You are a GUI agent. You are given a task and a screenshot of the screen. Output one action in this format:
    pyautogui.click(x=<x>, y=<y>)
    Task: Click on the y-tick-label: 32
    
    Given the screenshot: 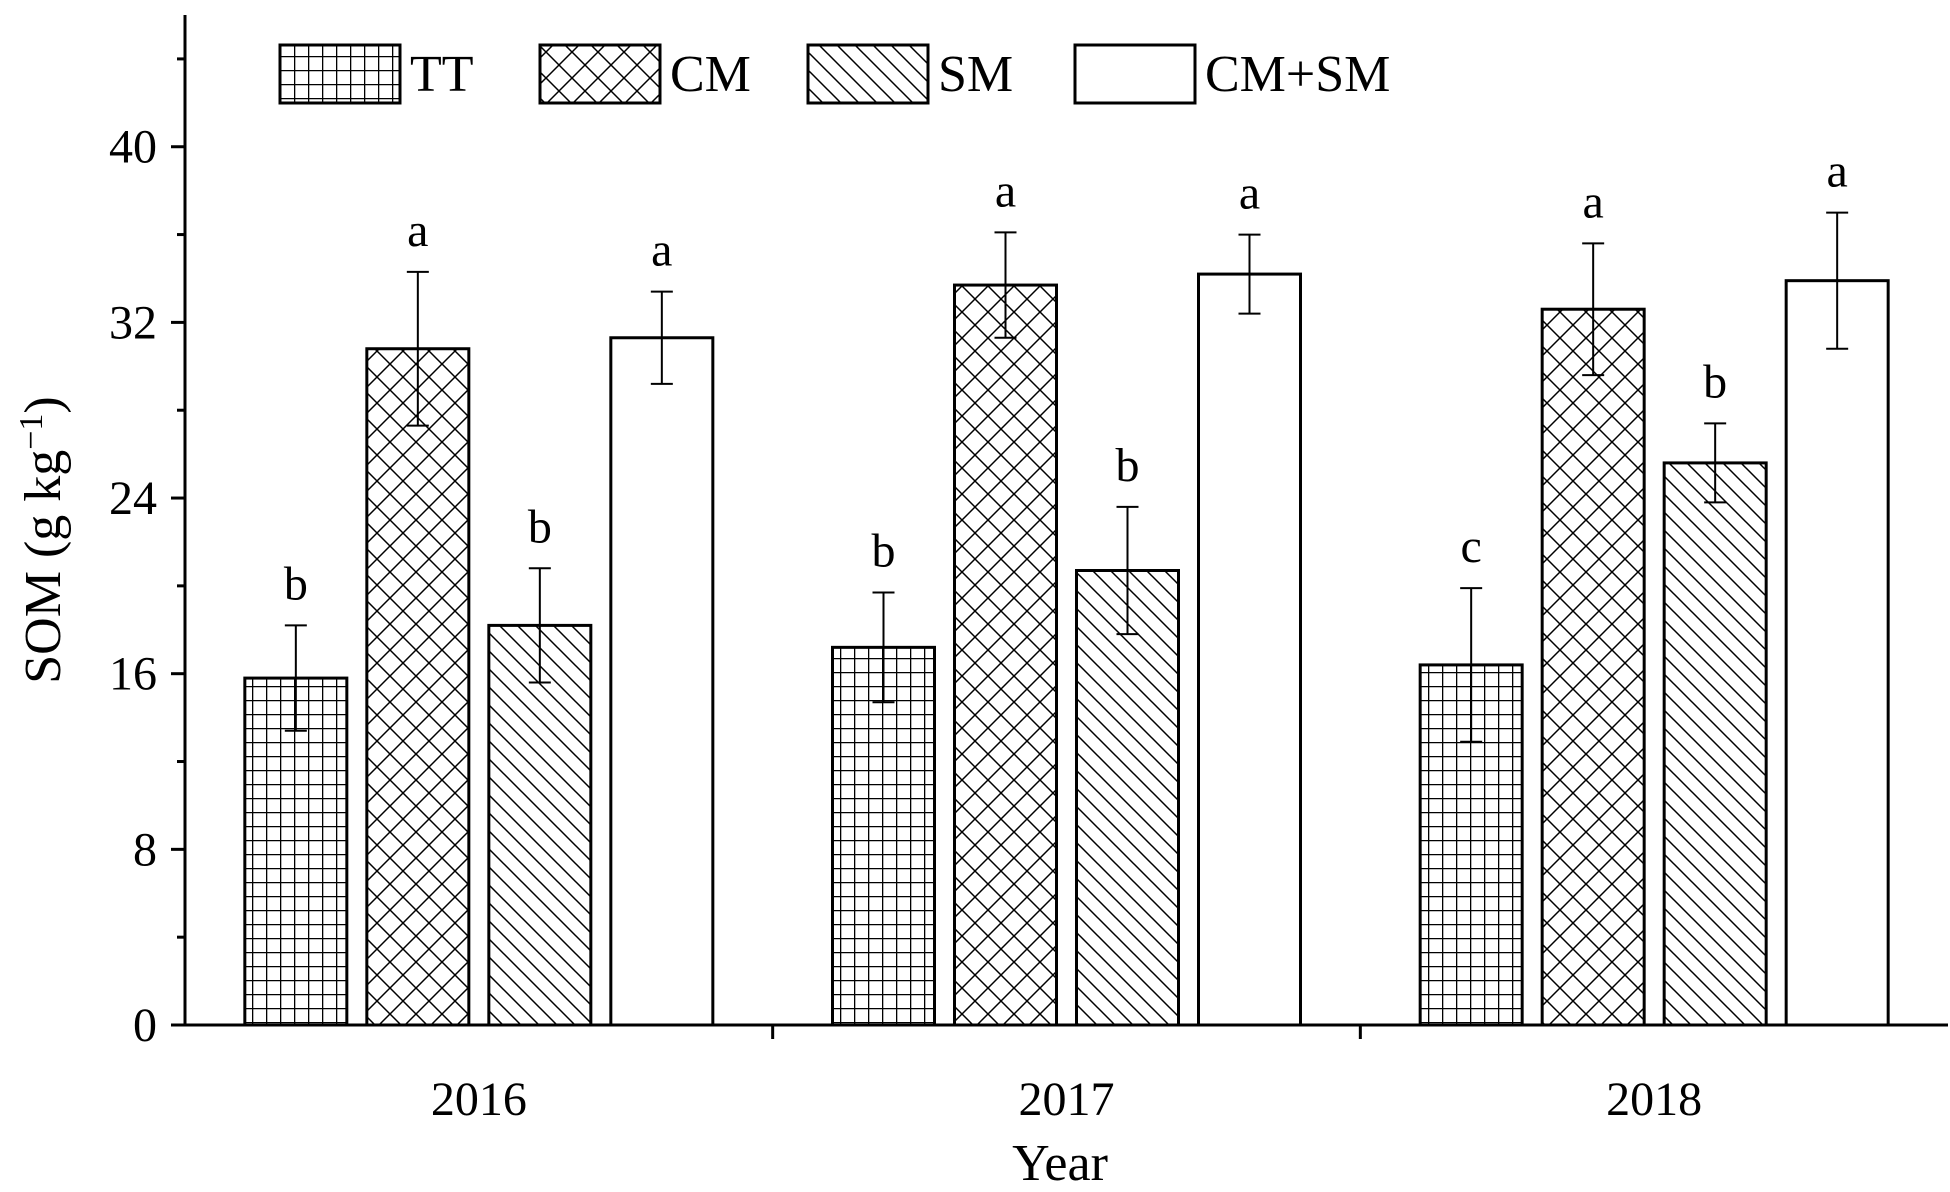 What is the action you would take?
    pyautogui.click(x=133, y=322)
    